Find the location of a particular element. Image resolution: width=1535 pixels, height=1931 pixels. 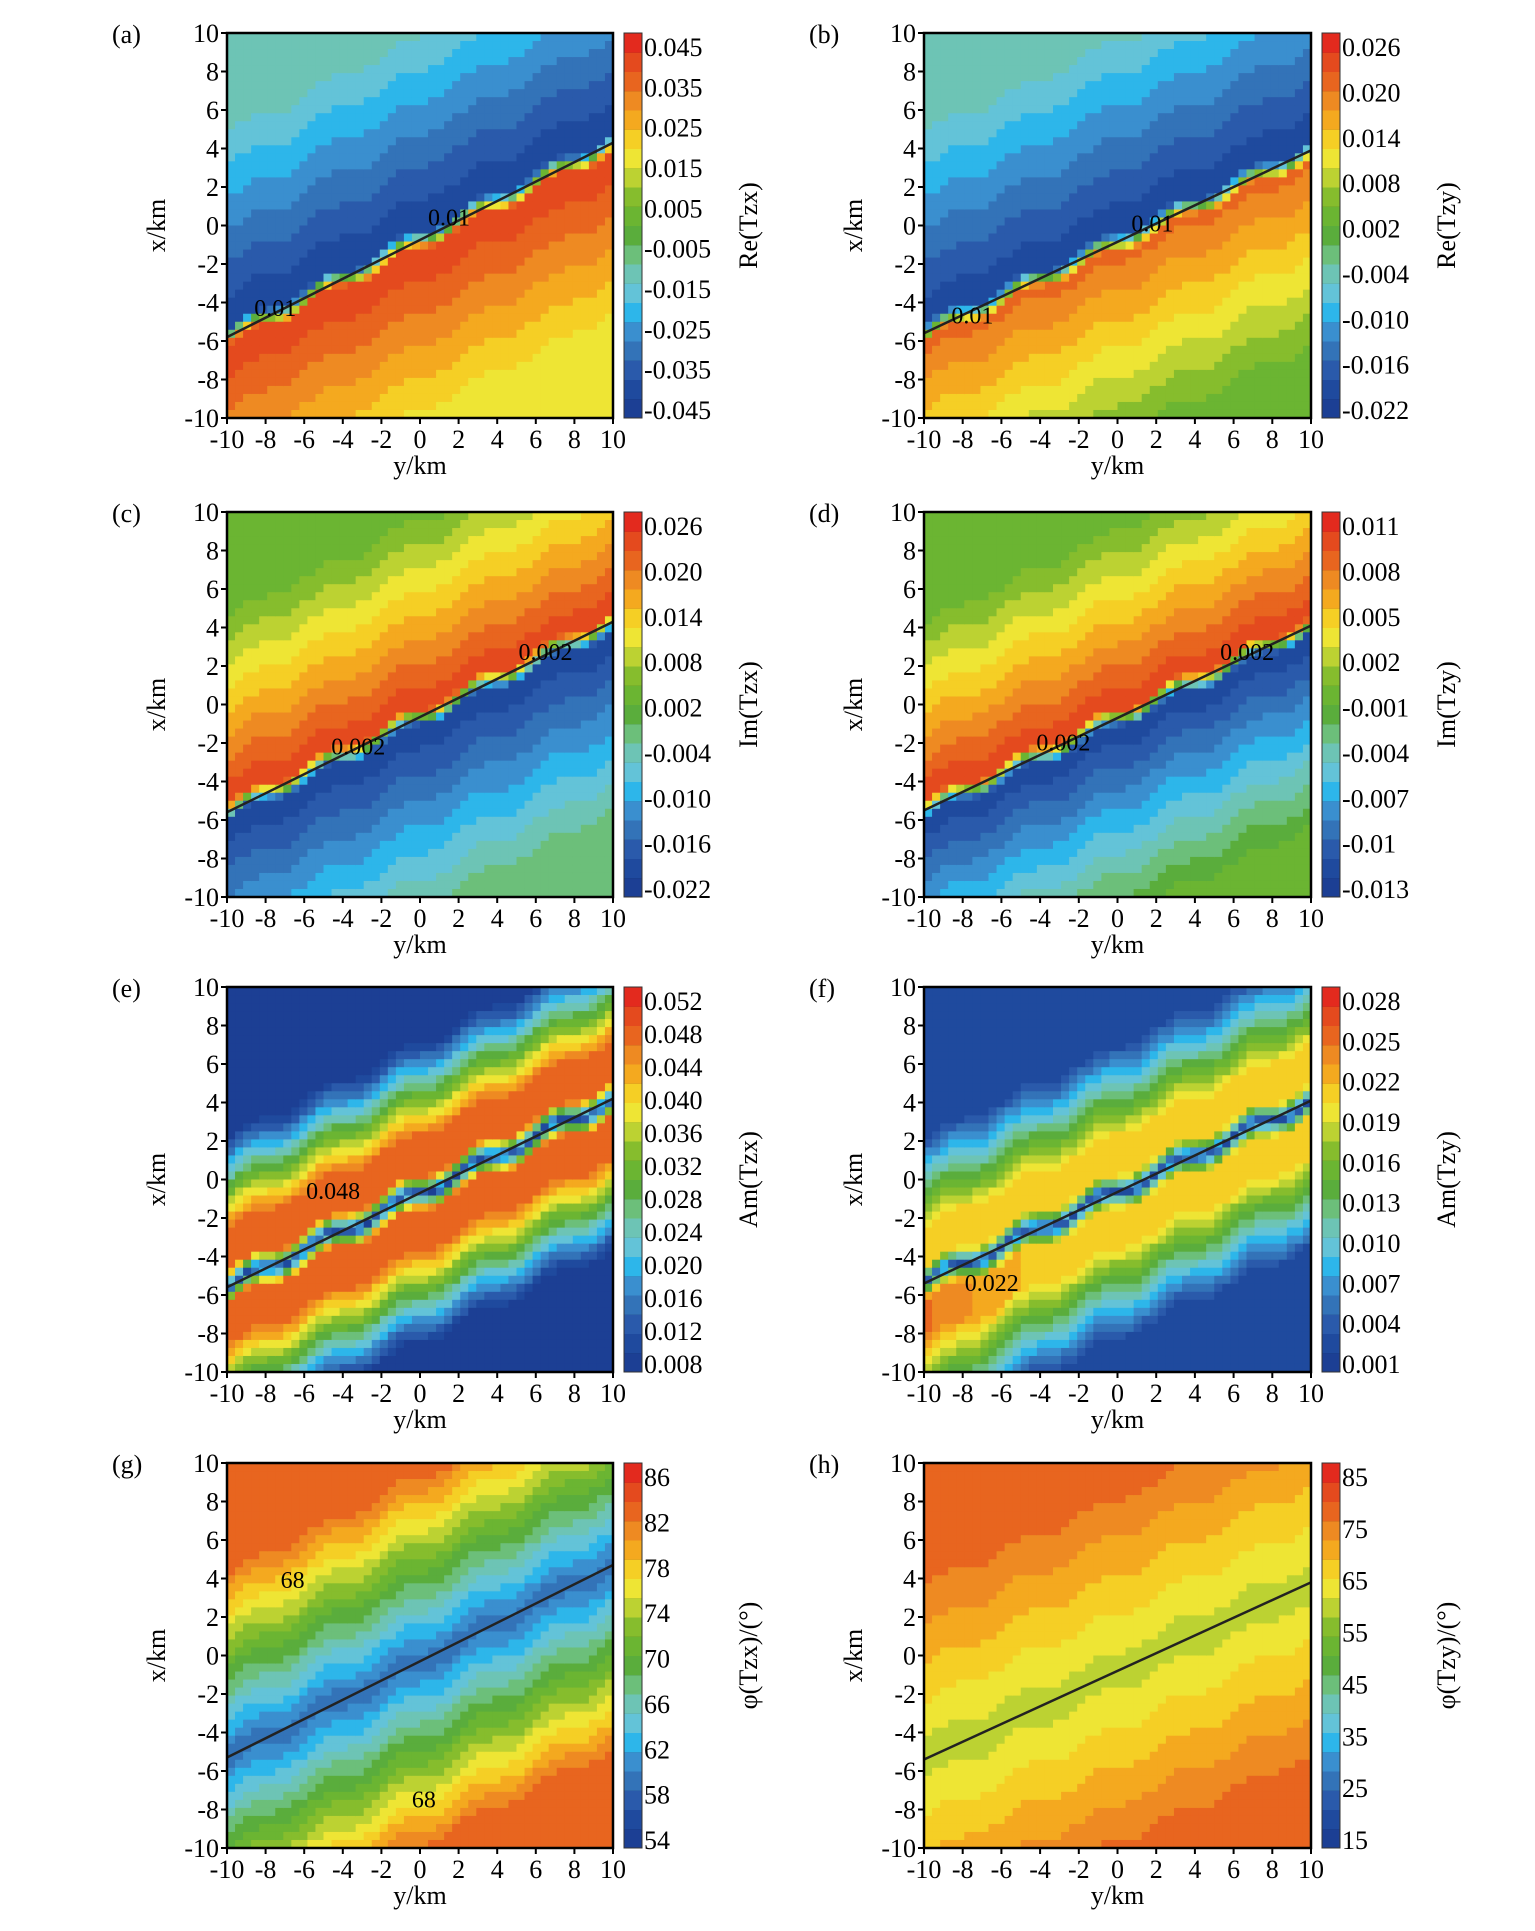

colorbar-swatch is located at coordinates (633, 216).